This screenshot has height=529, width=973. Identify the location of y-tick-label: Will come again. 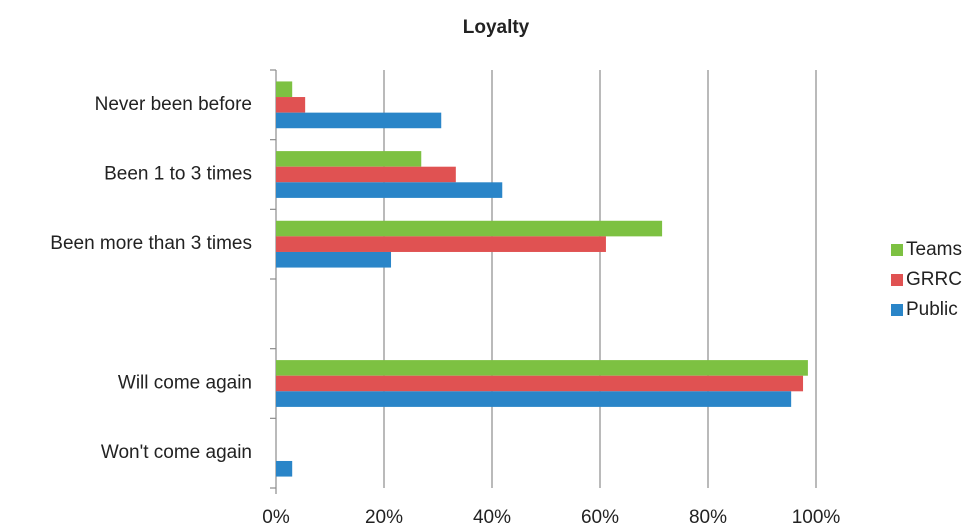
(185, 383).